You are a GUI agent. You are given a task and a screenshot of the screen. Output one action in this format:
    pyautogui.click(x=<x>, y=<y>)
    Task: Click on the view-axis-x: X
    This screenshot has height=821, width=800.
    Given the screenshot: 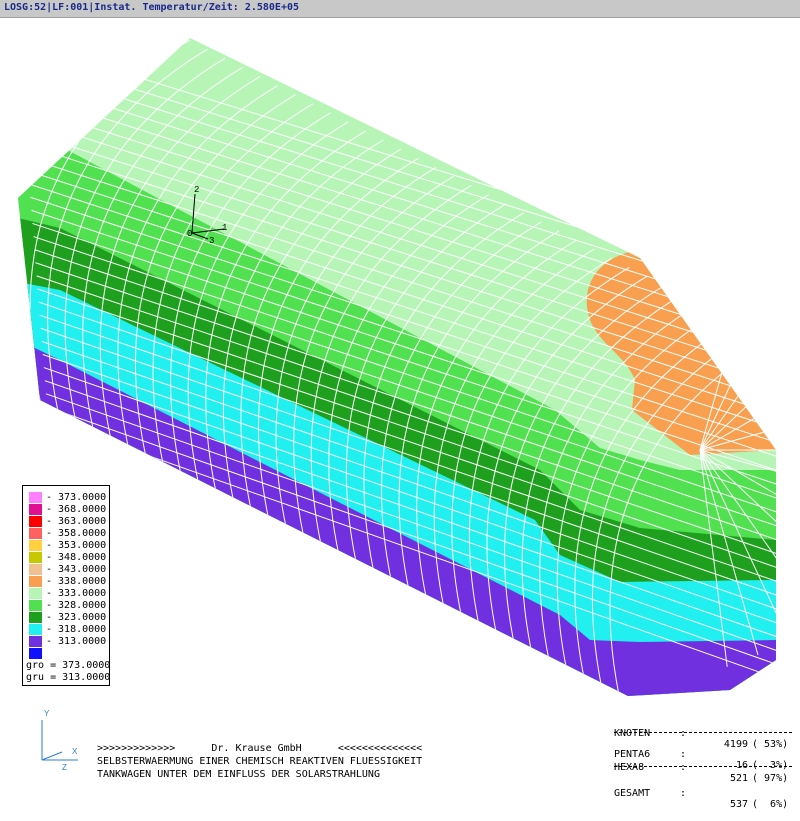 What is the action you would take?
    pyautogui.click(x=75, y=751)
    